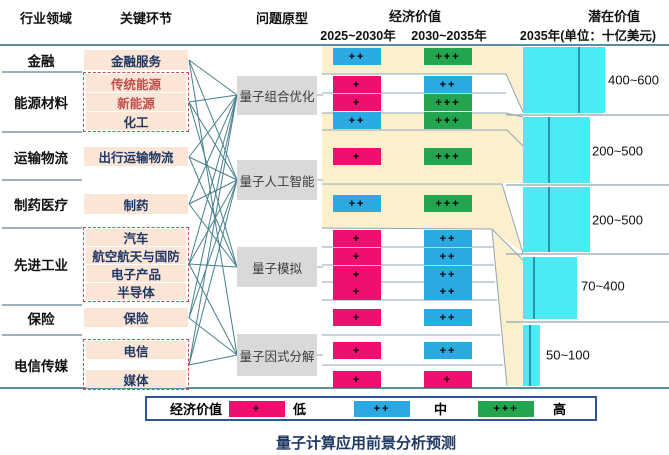  I want to click on prototype-box: 量子组合优化, so click(277, 95).